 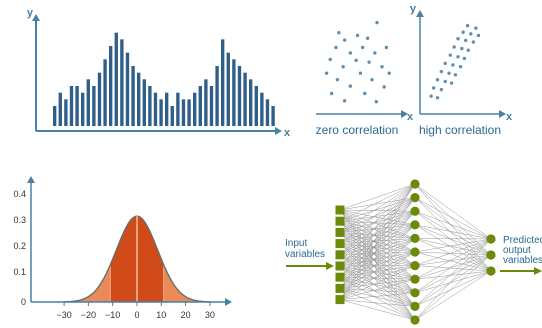 I want to click on y-tick-label: 0.4, so click(x=19, y=194).